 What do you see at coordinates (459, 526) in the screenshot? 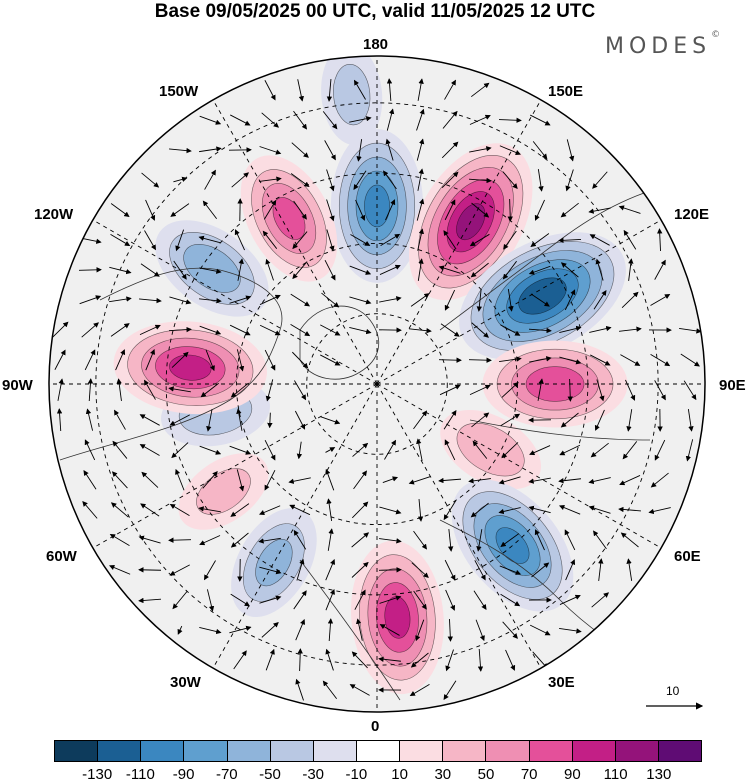
I see `meridian-line` at bounding box center [459, 526].